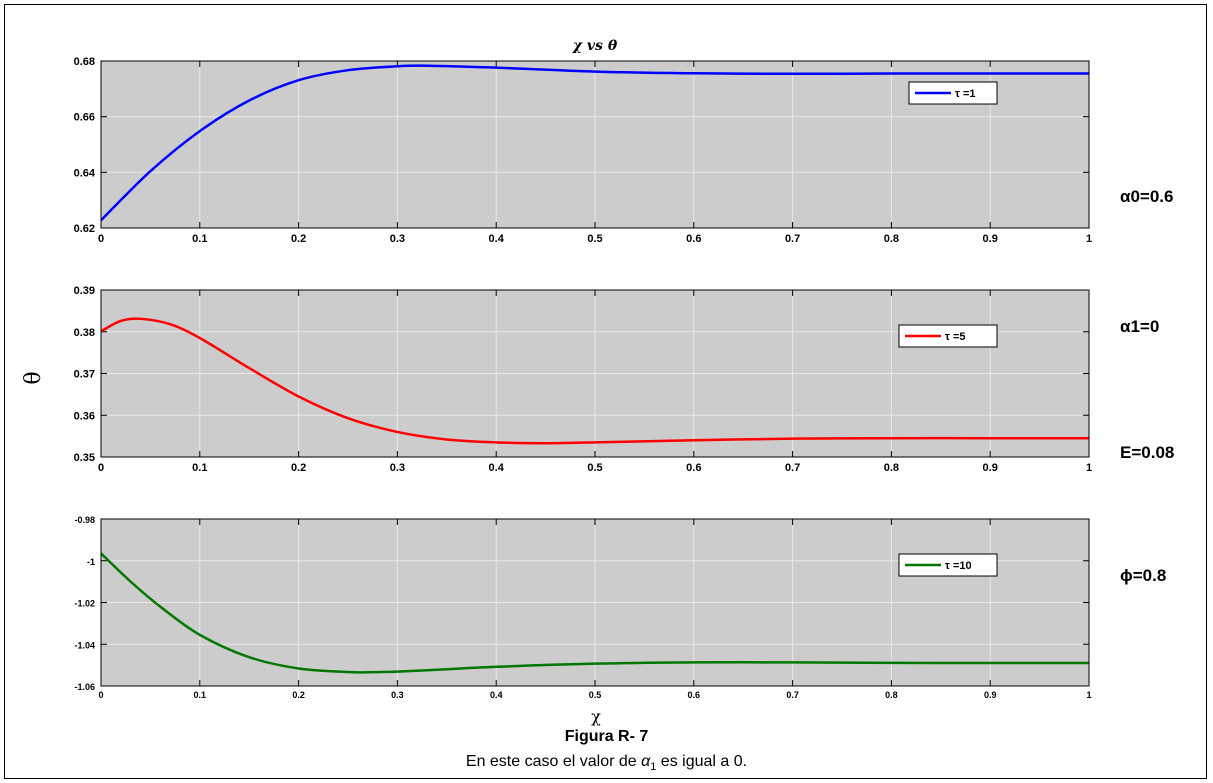  Describe the element at coordinates (955, 337) in the screenshot. I see `legend-label: τ =5` at that location.